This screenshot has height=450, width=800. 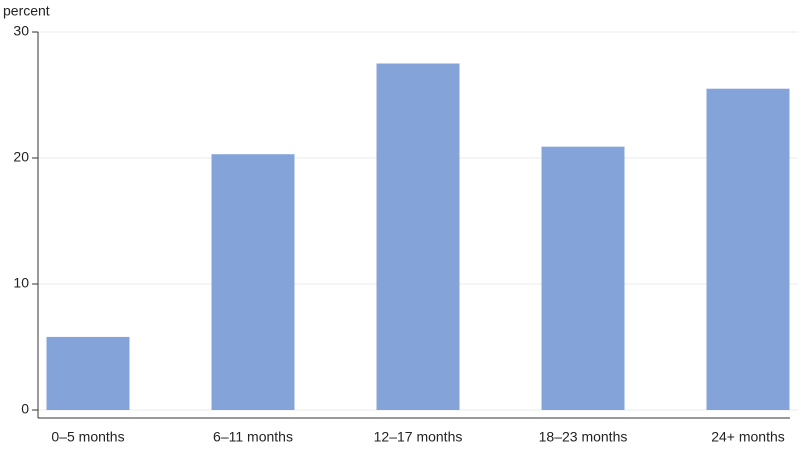 What do you see at coordinates (583, 437) in the screenshot?
I see `x-tick-label: 18–23 months` at bounding box center [583, 437].